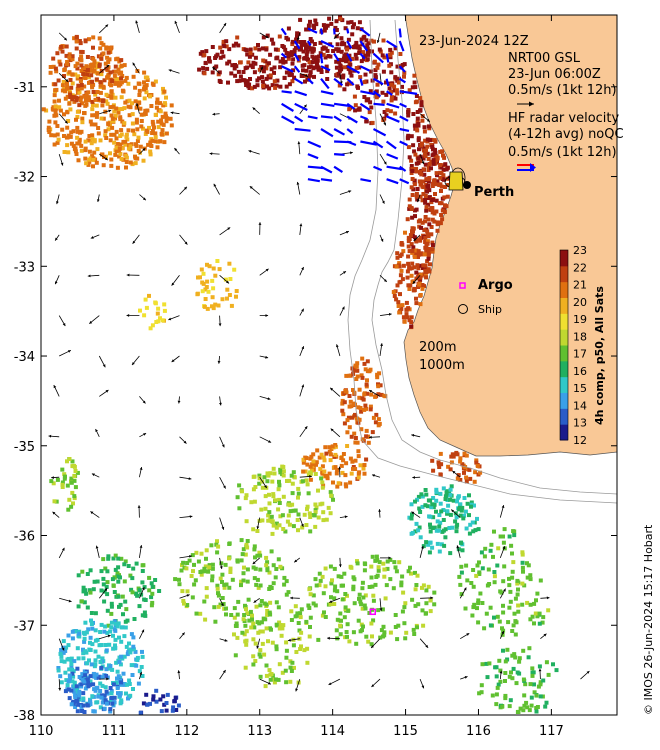 The width and height of the screenshot is (660, 750). What do you see at coordinates (24, 626) in the screenshot?
I see `y-tick-label: -37` at bounding box center [24, 626].